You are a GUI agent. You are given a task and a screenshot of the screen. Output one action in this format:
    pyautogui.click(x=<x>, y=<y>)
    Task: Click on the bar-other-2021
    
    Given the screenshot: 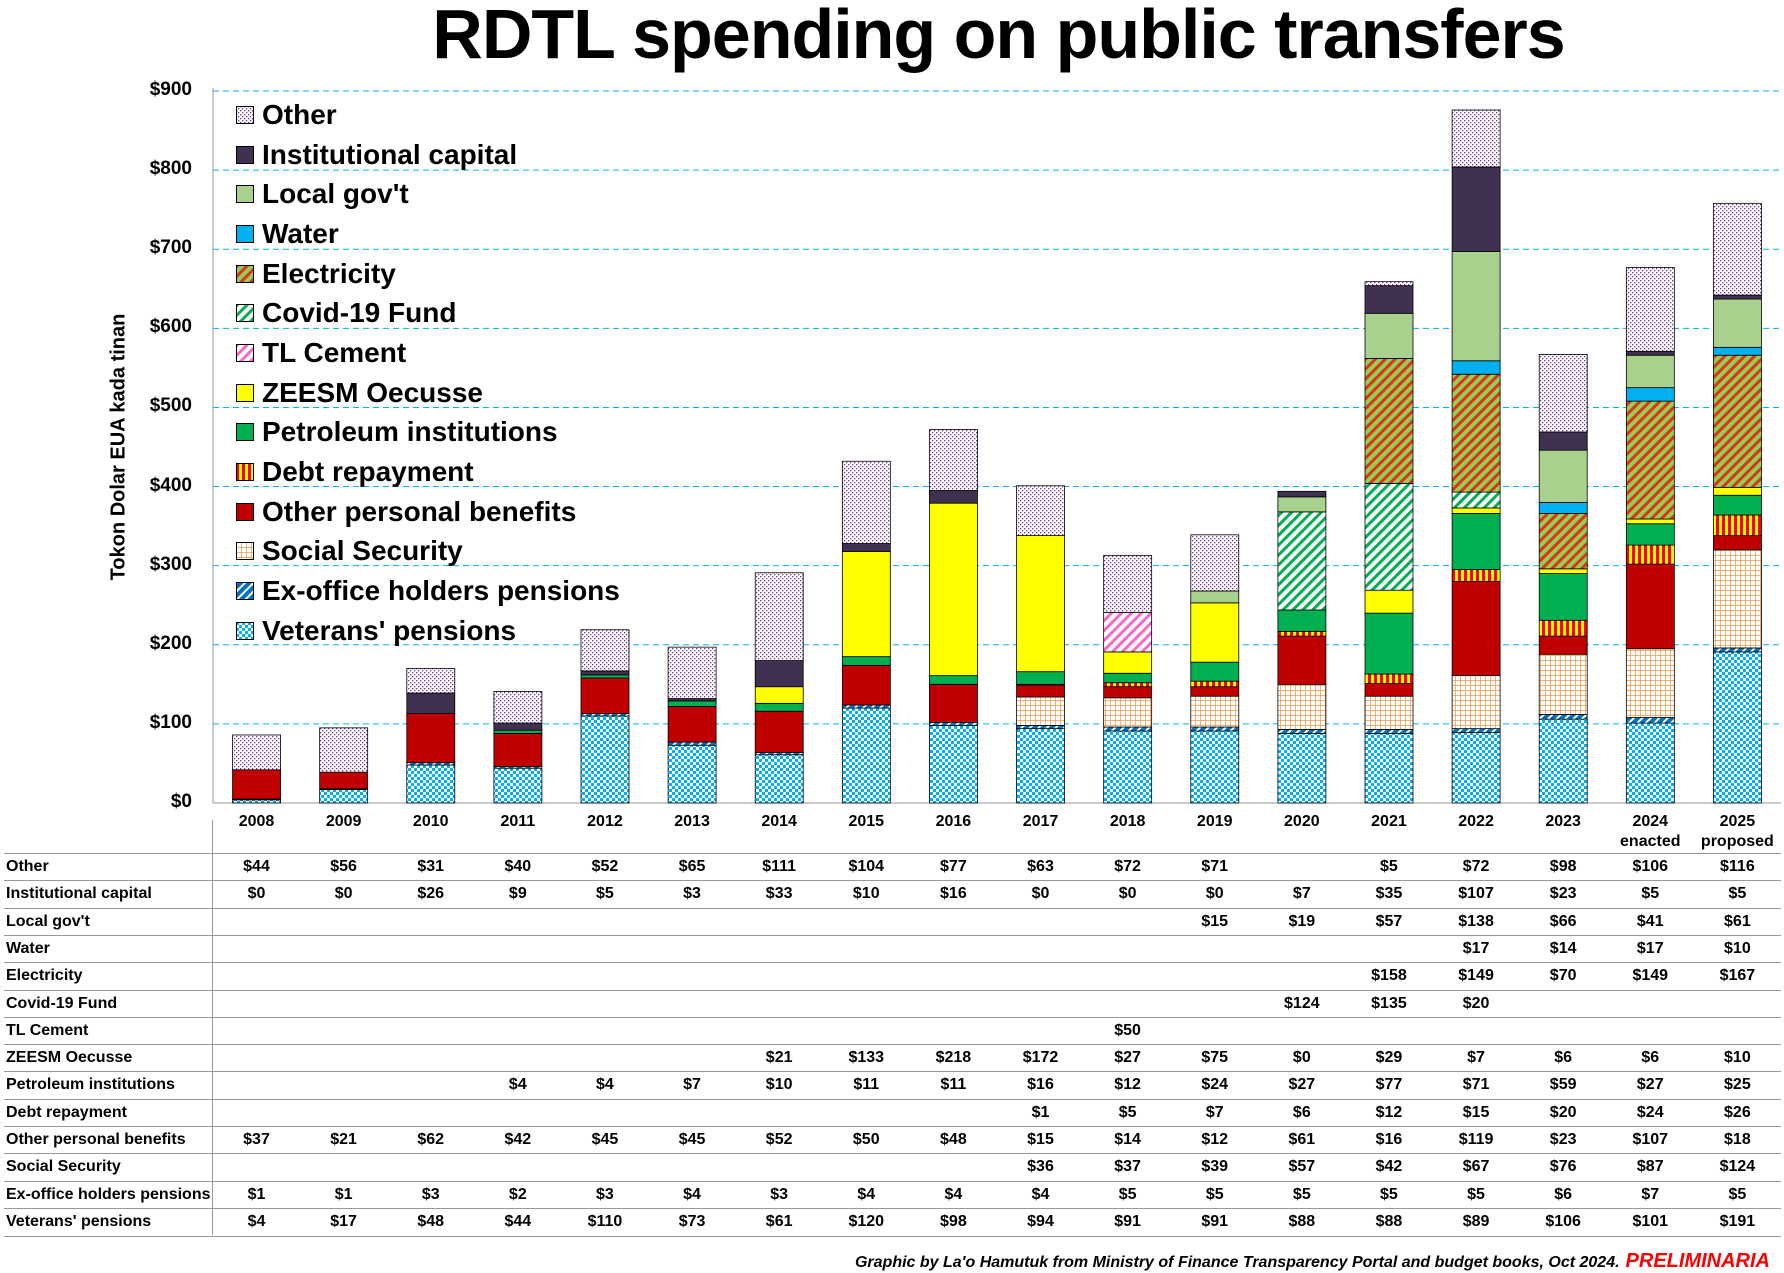 What is the action you would take?
    pyautogui.click(x=1389, y=284)
    